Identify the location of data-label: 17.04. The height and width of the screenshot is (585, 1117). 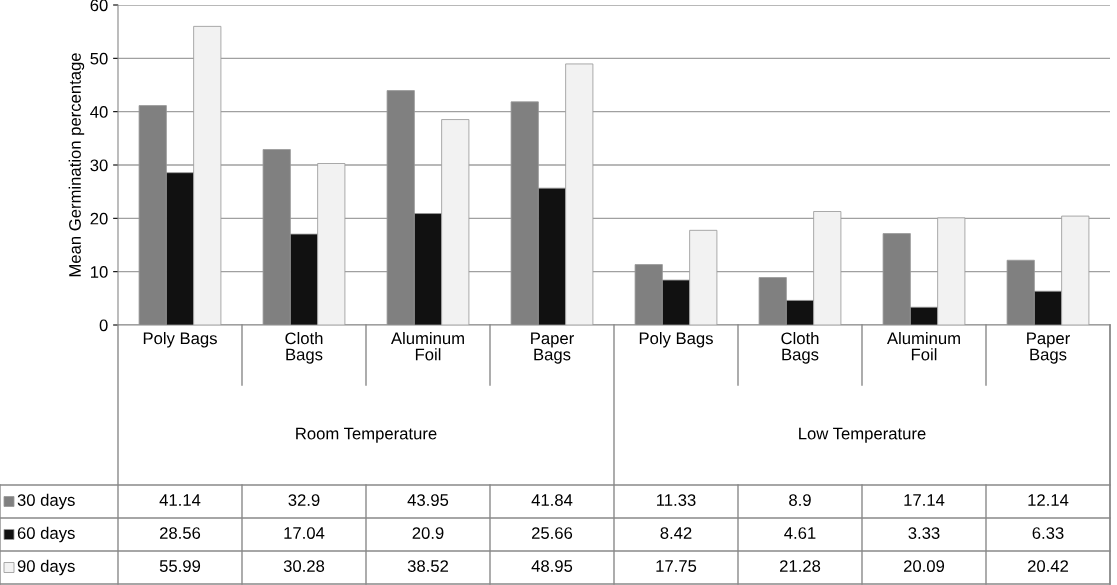
(304, 533).